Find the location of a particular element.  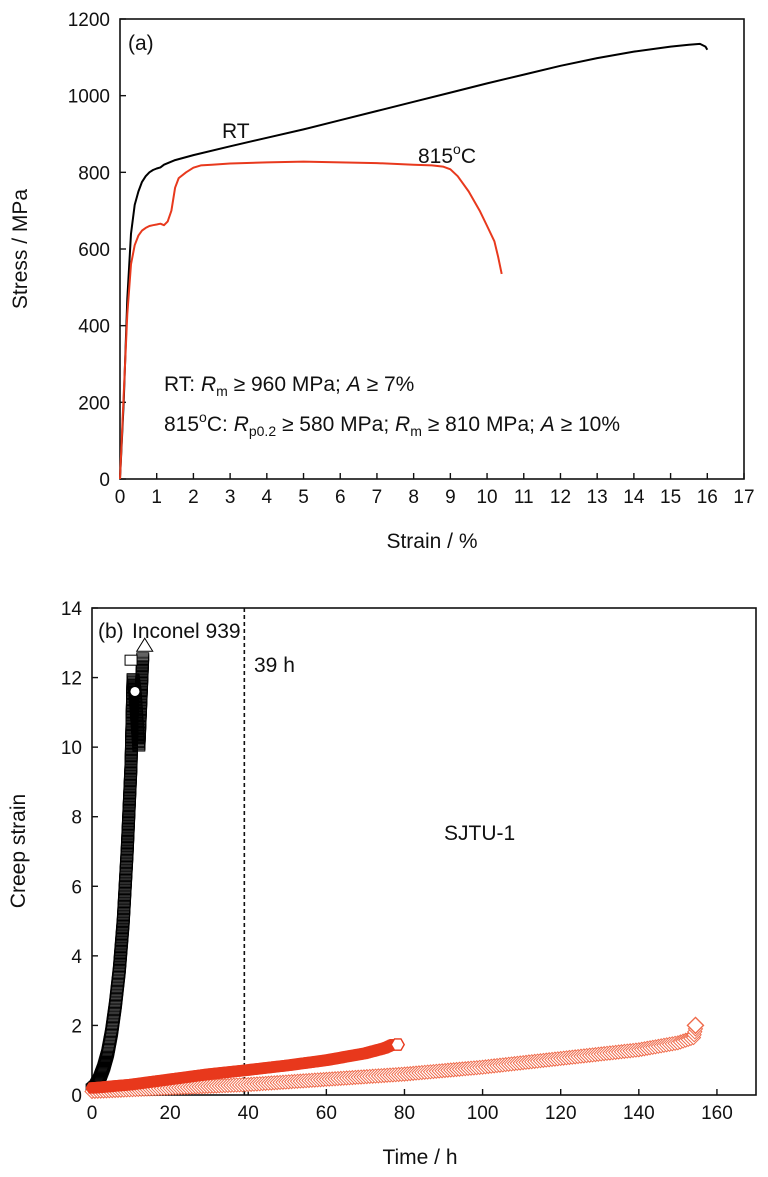

panel-a-x-tick-label: 1 is located at coordinates (156, 497).